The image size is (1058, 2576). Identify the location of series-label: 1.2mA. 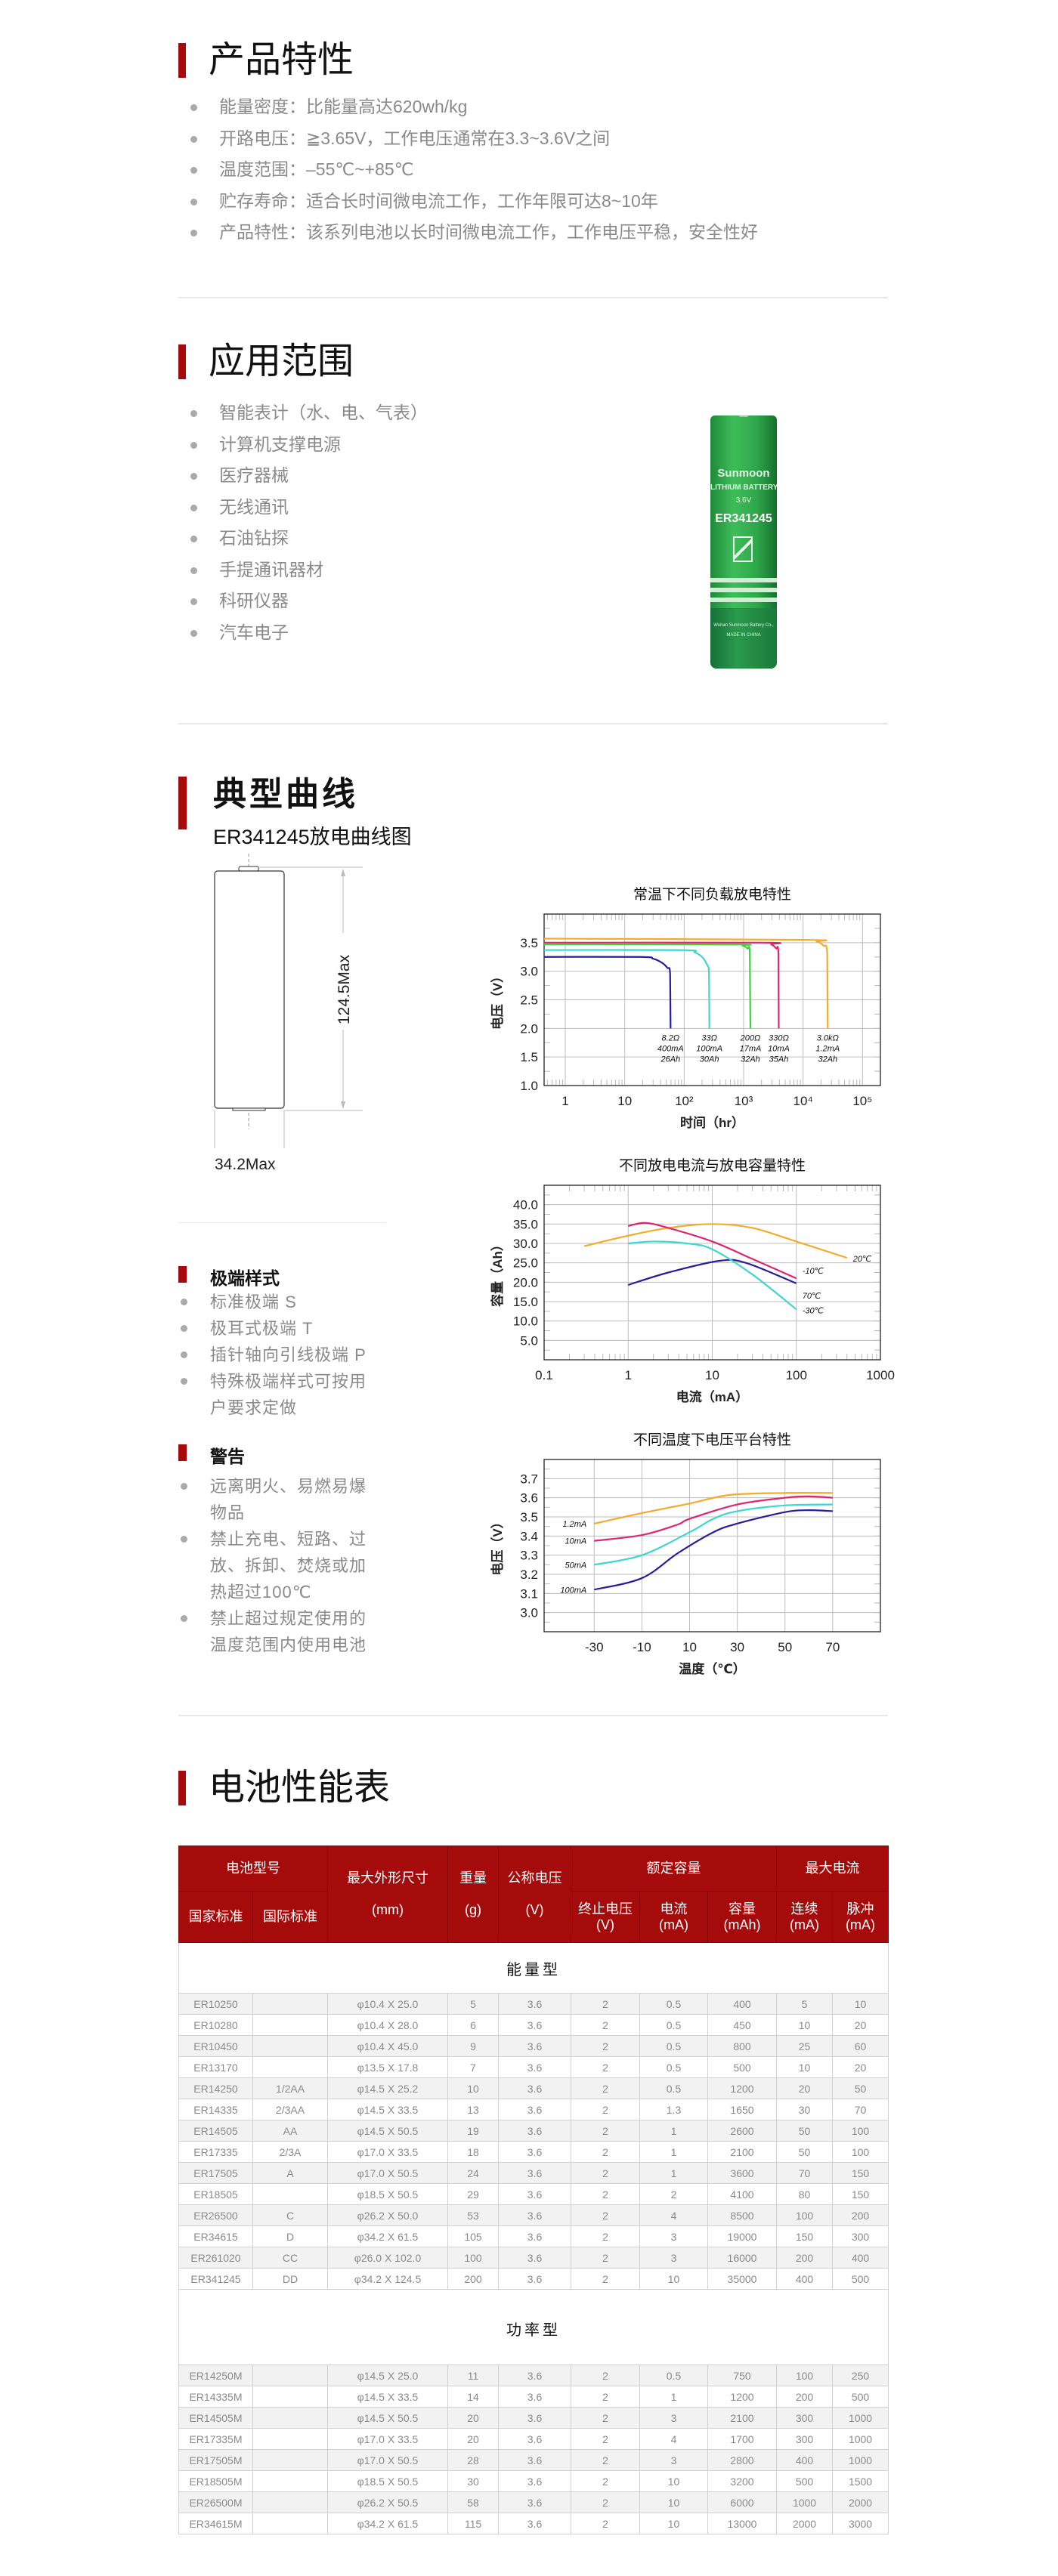
(574, 1524).